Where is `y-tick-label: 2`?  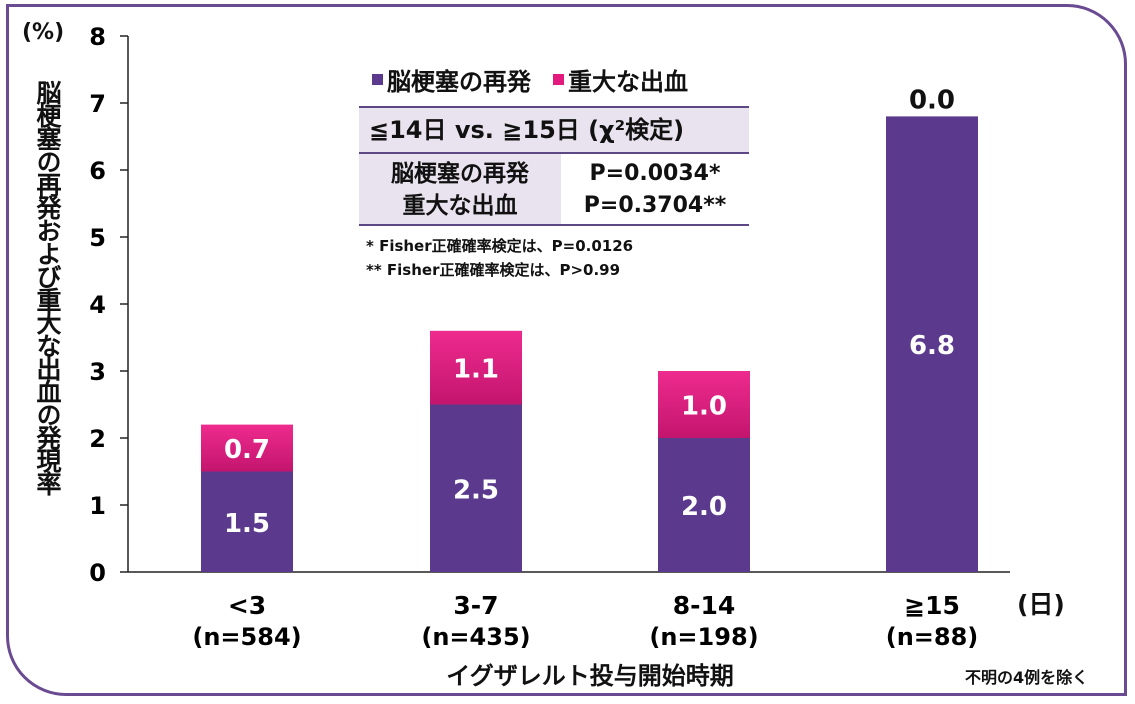 y-tick-label: 2 is located at coordinates (97, 439).